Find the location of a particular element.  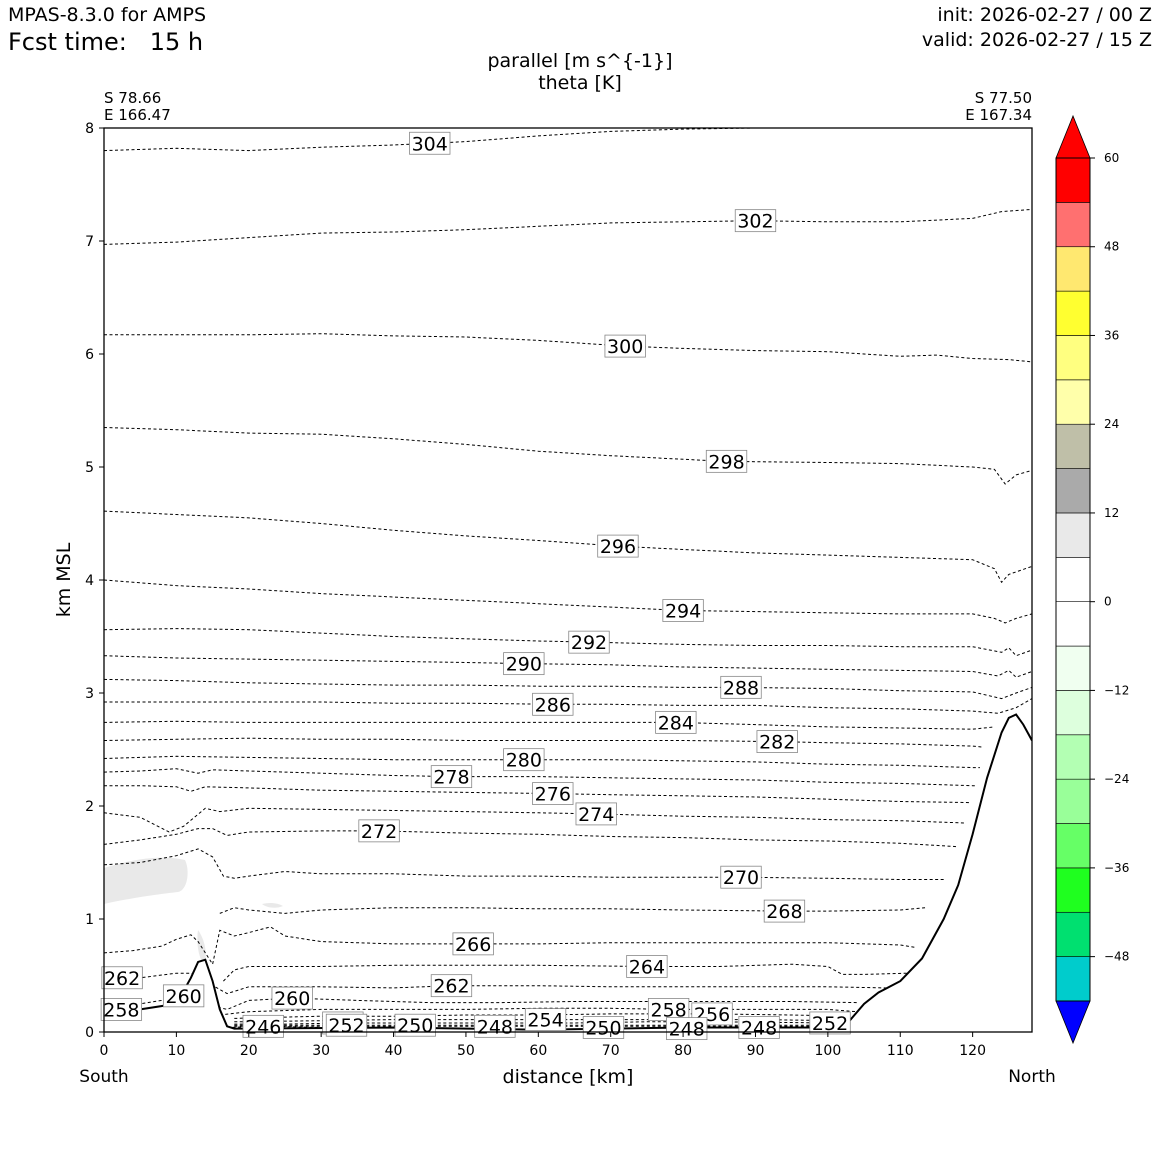

wind-shade-patch is located at coordinates (146, 880).